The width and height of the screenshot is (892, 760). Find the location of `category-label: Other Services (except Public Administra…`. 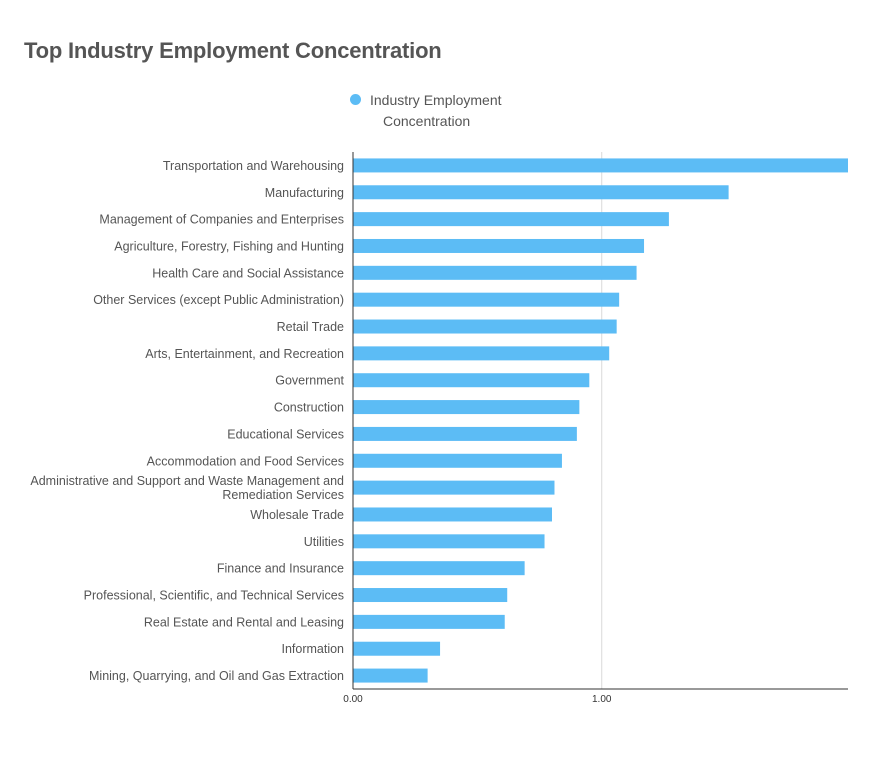

category-label: Other Services (except Public Administra… is located at coordinates (218, 300).